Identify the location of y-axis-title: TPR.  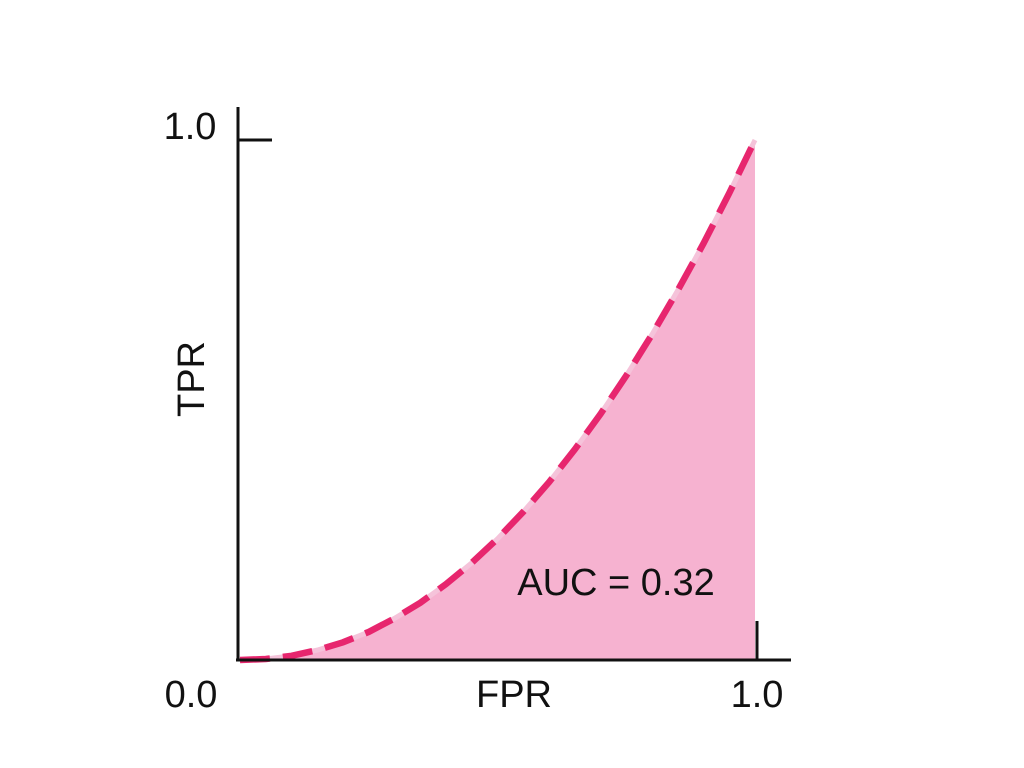
(192, 379).